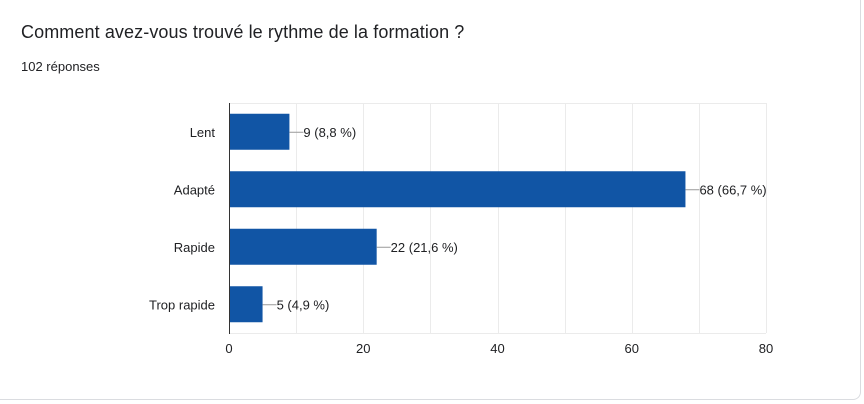 Image resolution: width=864 pixels, height=404 pixels. I want to click on data-label: 5 (4,9 %), so click(303, 304).